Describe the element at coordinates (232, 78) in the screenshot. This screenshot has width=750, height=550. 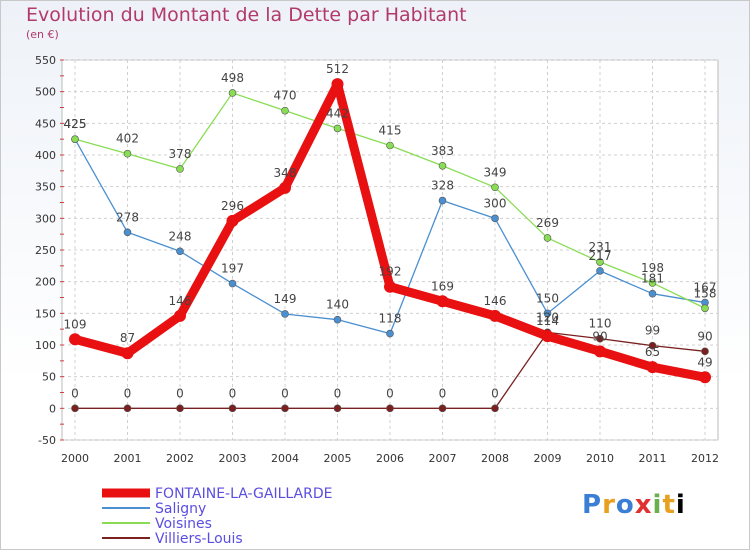
I see `data-label: 498` at that location.